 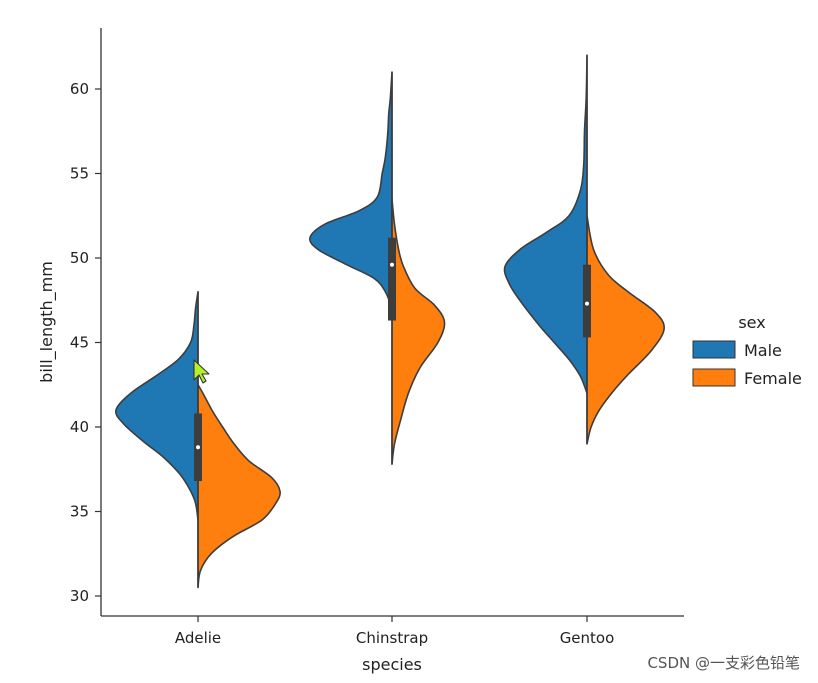 I want to click on legend-label-male: Male, so click(x=763, y=350).